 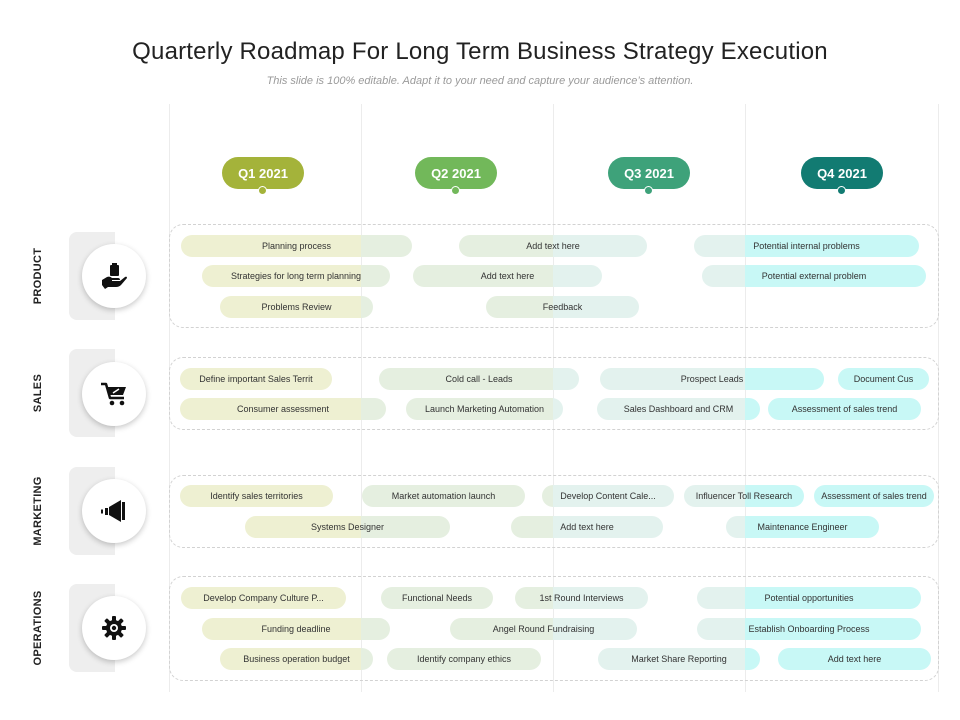 What do you see at coordinates (38, 276) in the screenshot?
I see `row-label-product: PRODUCT` at bounding box center [38, 276].